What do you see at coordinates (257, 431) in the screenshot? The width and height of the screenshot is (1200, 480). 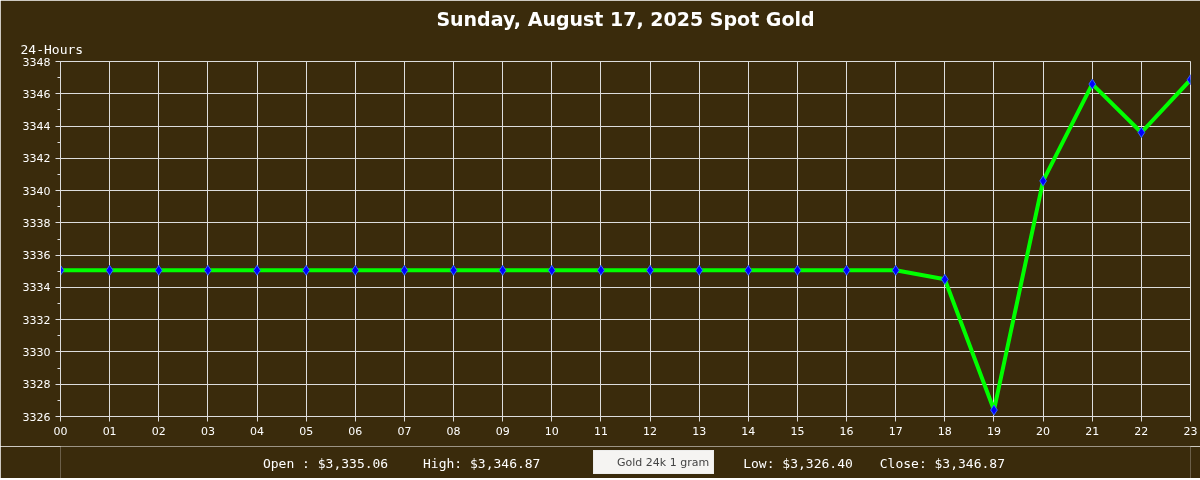 I see `x-tick-label: 04` at bounding box center [257, 431].